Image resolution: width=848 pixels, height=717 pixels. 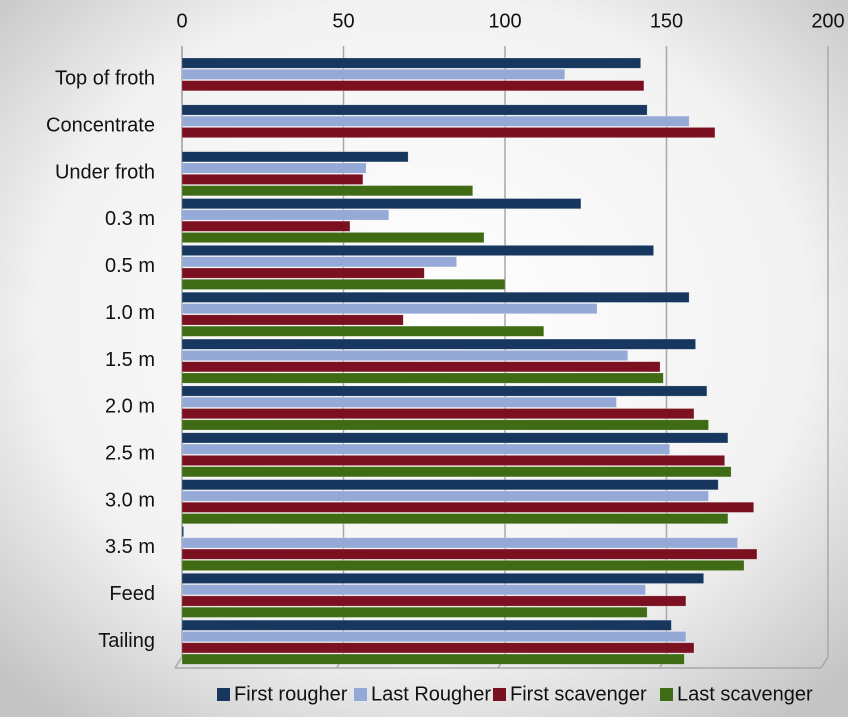 I want to click on x-tick-label: 0, so click(x=181, y=21).